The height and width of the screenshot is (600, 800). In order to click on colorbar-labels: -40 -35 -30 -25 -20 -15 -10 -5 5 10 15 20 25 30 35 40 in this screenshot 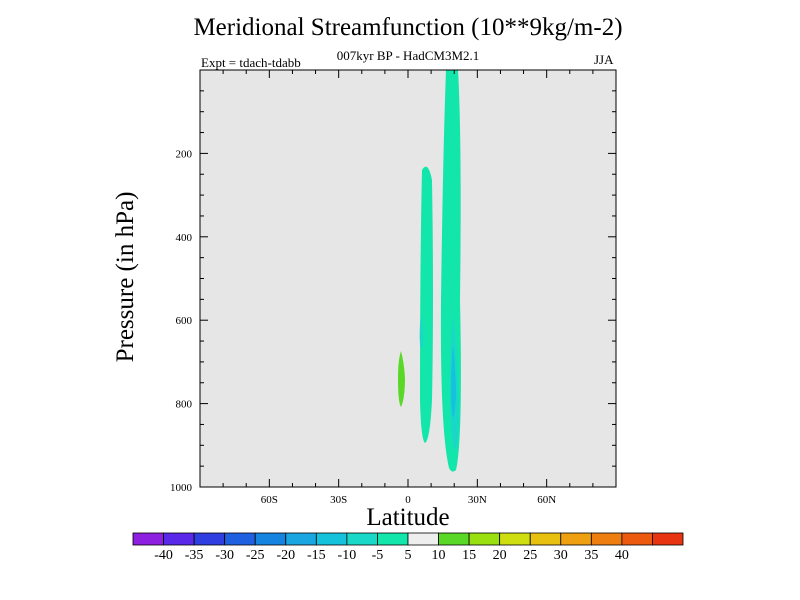, I will do `click(391, 555)`.